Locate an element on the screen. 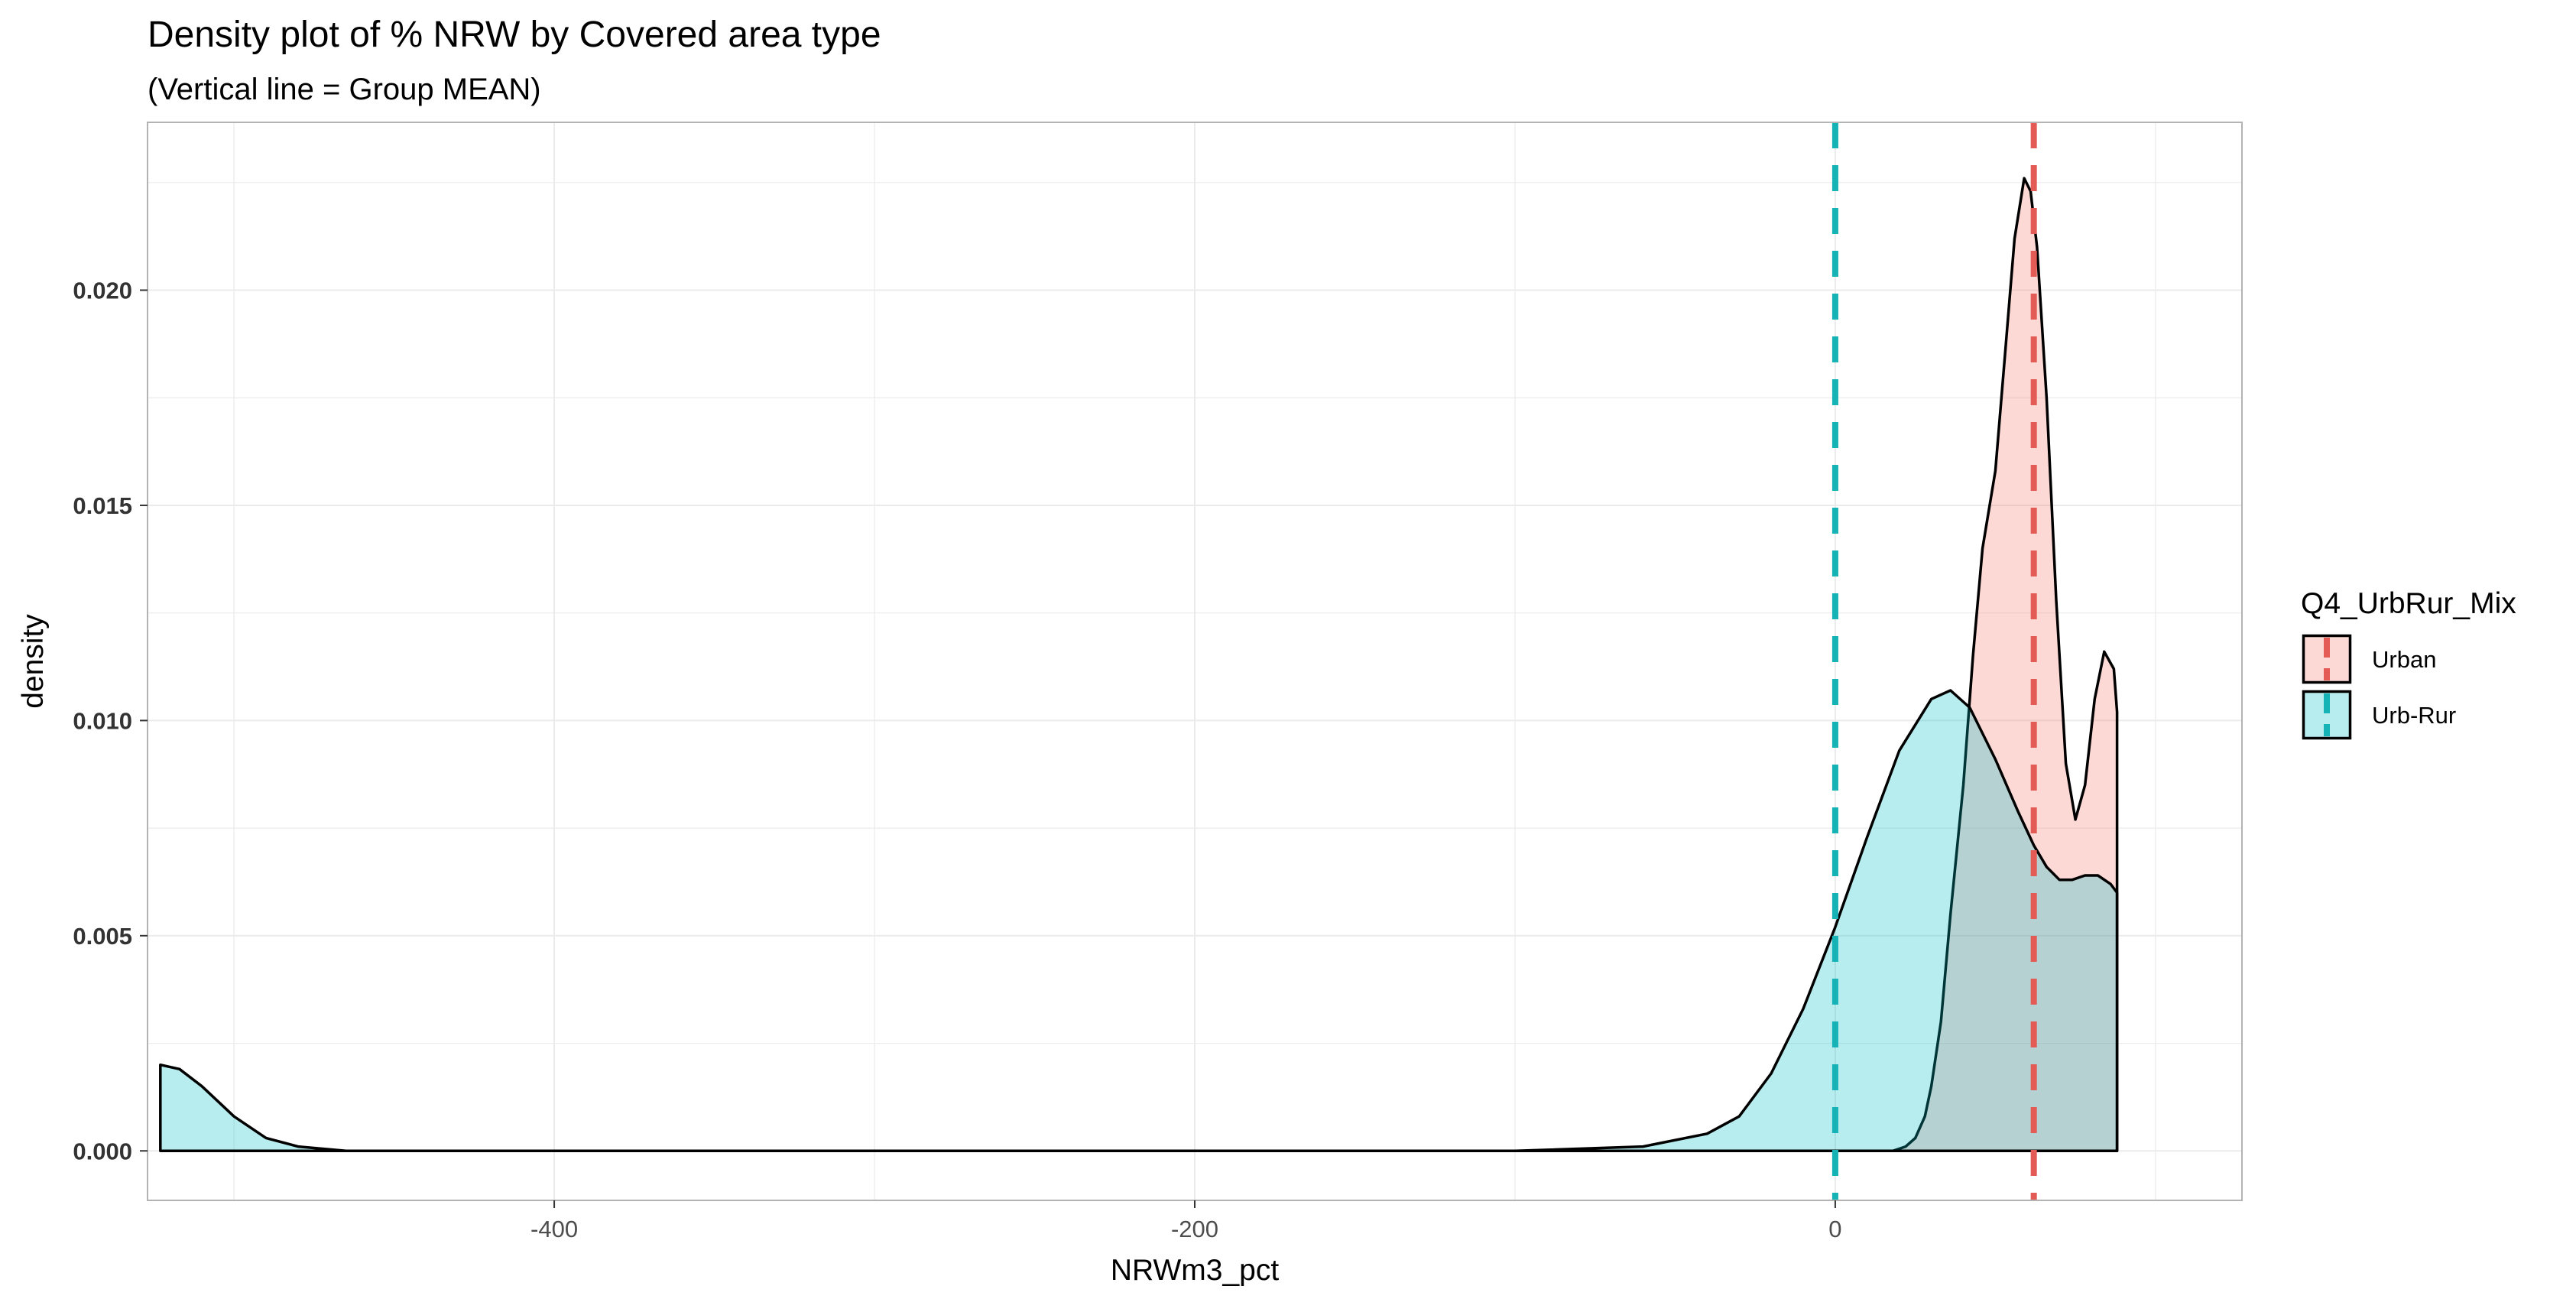 This screenshot has height=1299, width=2576. chart-subtitle: (Vertical line = Group MEAN) is located at coordinates (344, 89).